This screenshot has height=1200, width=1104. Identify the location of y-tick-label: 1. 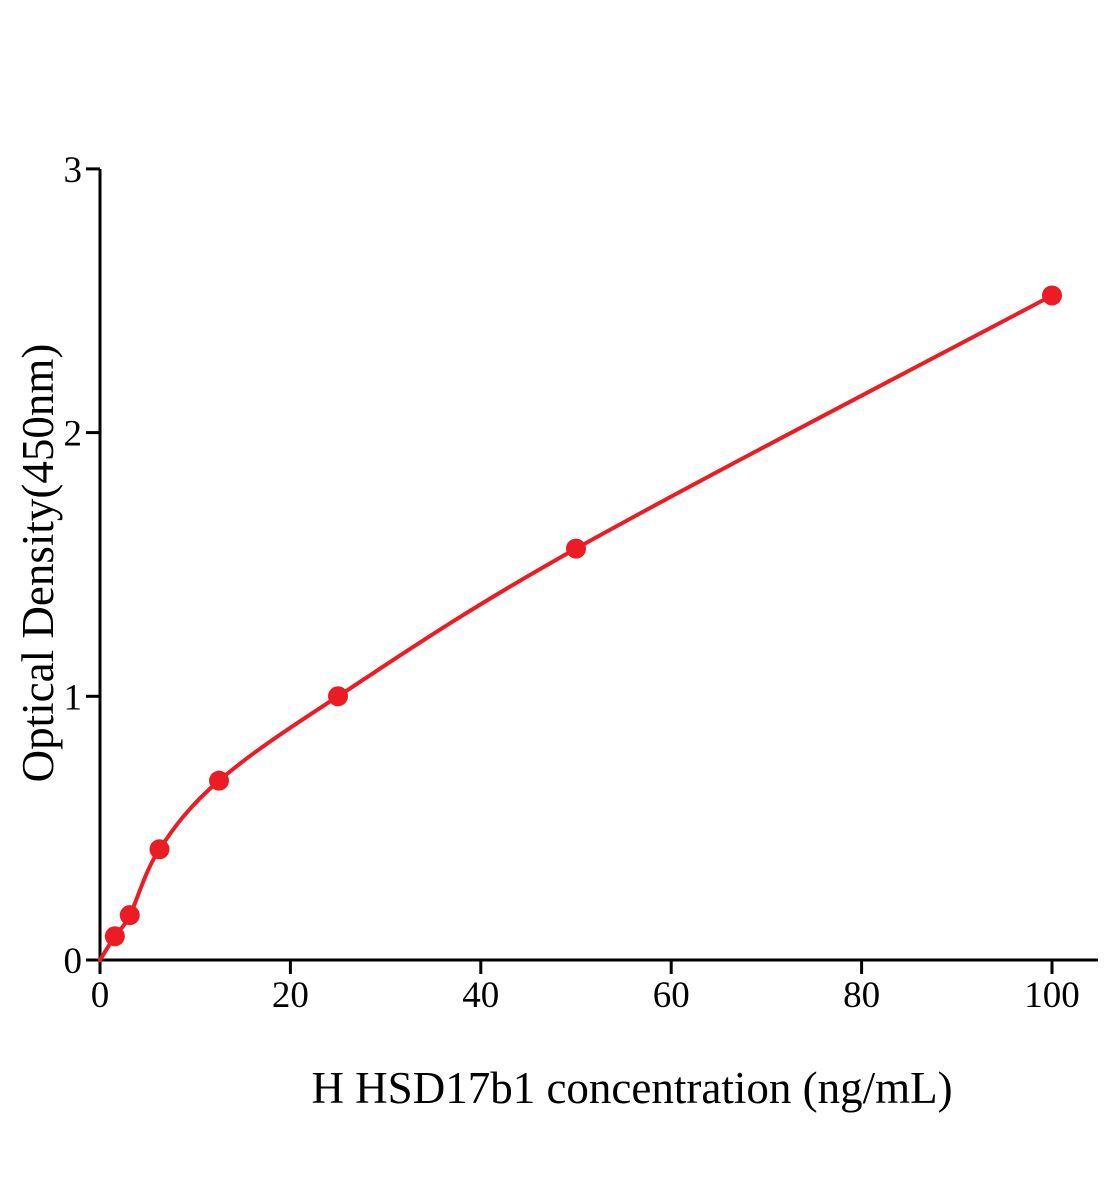
(73, 697).